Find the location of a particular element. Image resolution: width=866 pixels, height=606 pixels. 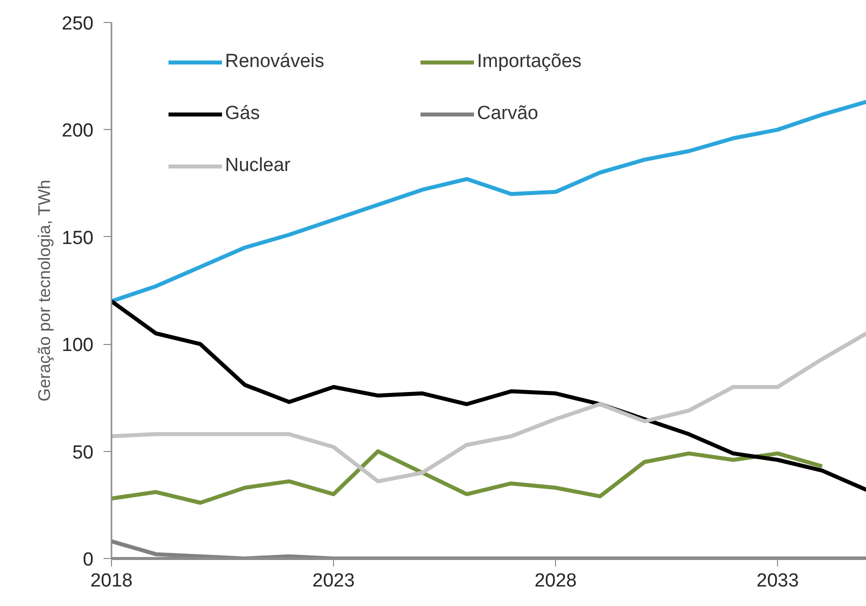

y-tick-label: 100 is located at coordinates (78, 345).